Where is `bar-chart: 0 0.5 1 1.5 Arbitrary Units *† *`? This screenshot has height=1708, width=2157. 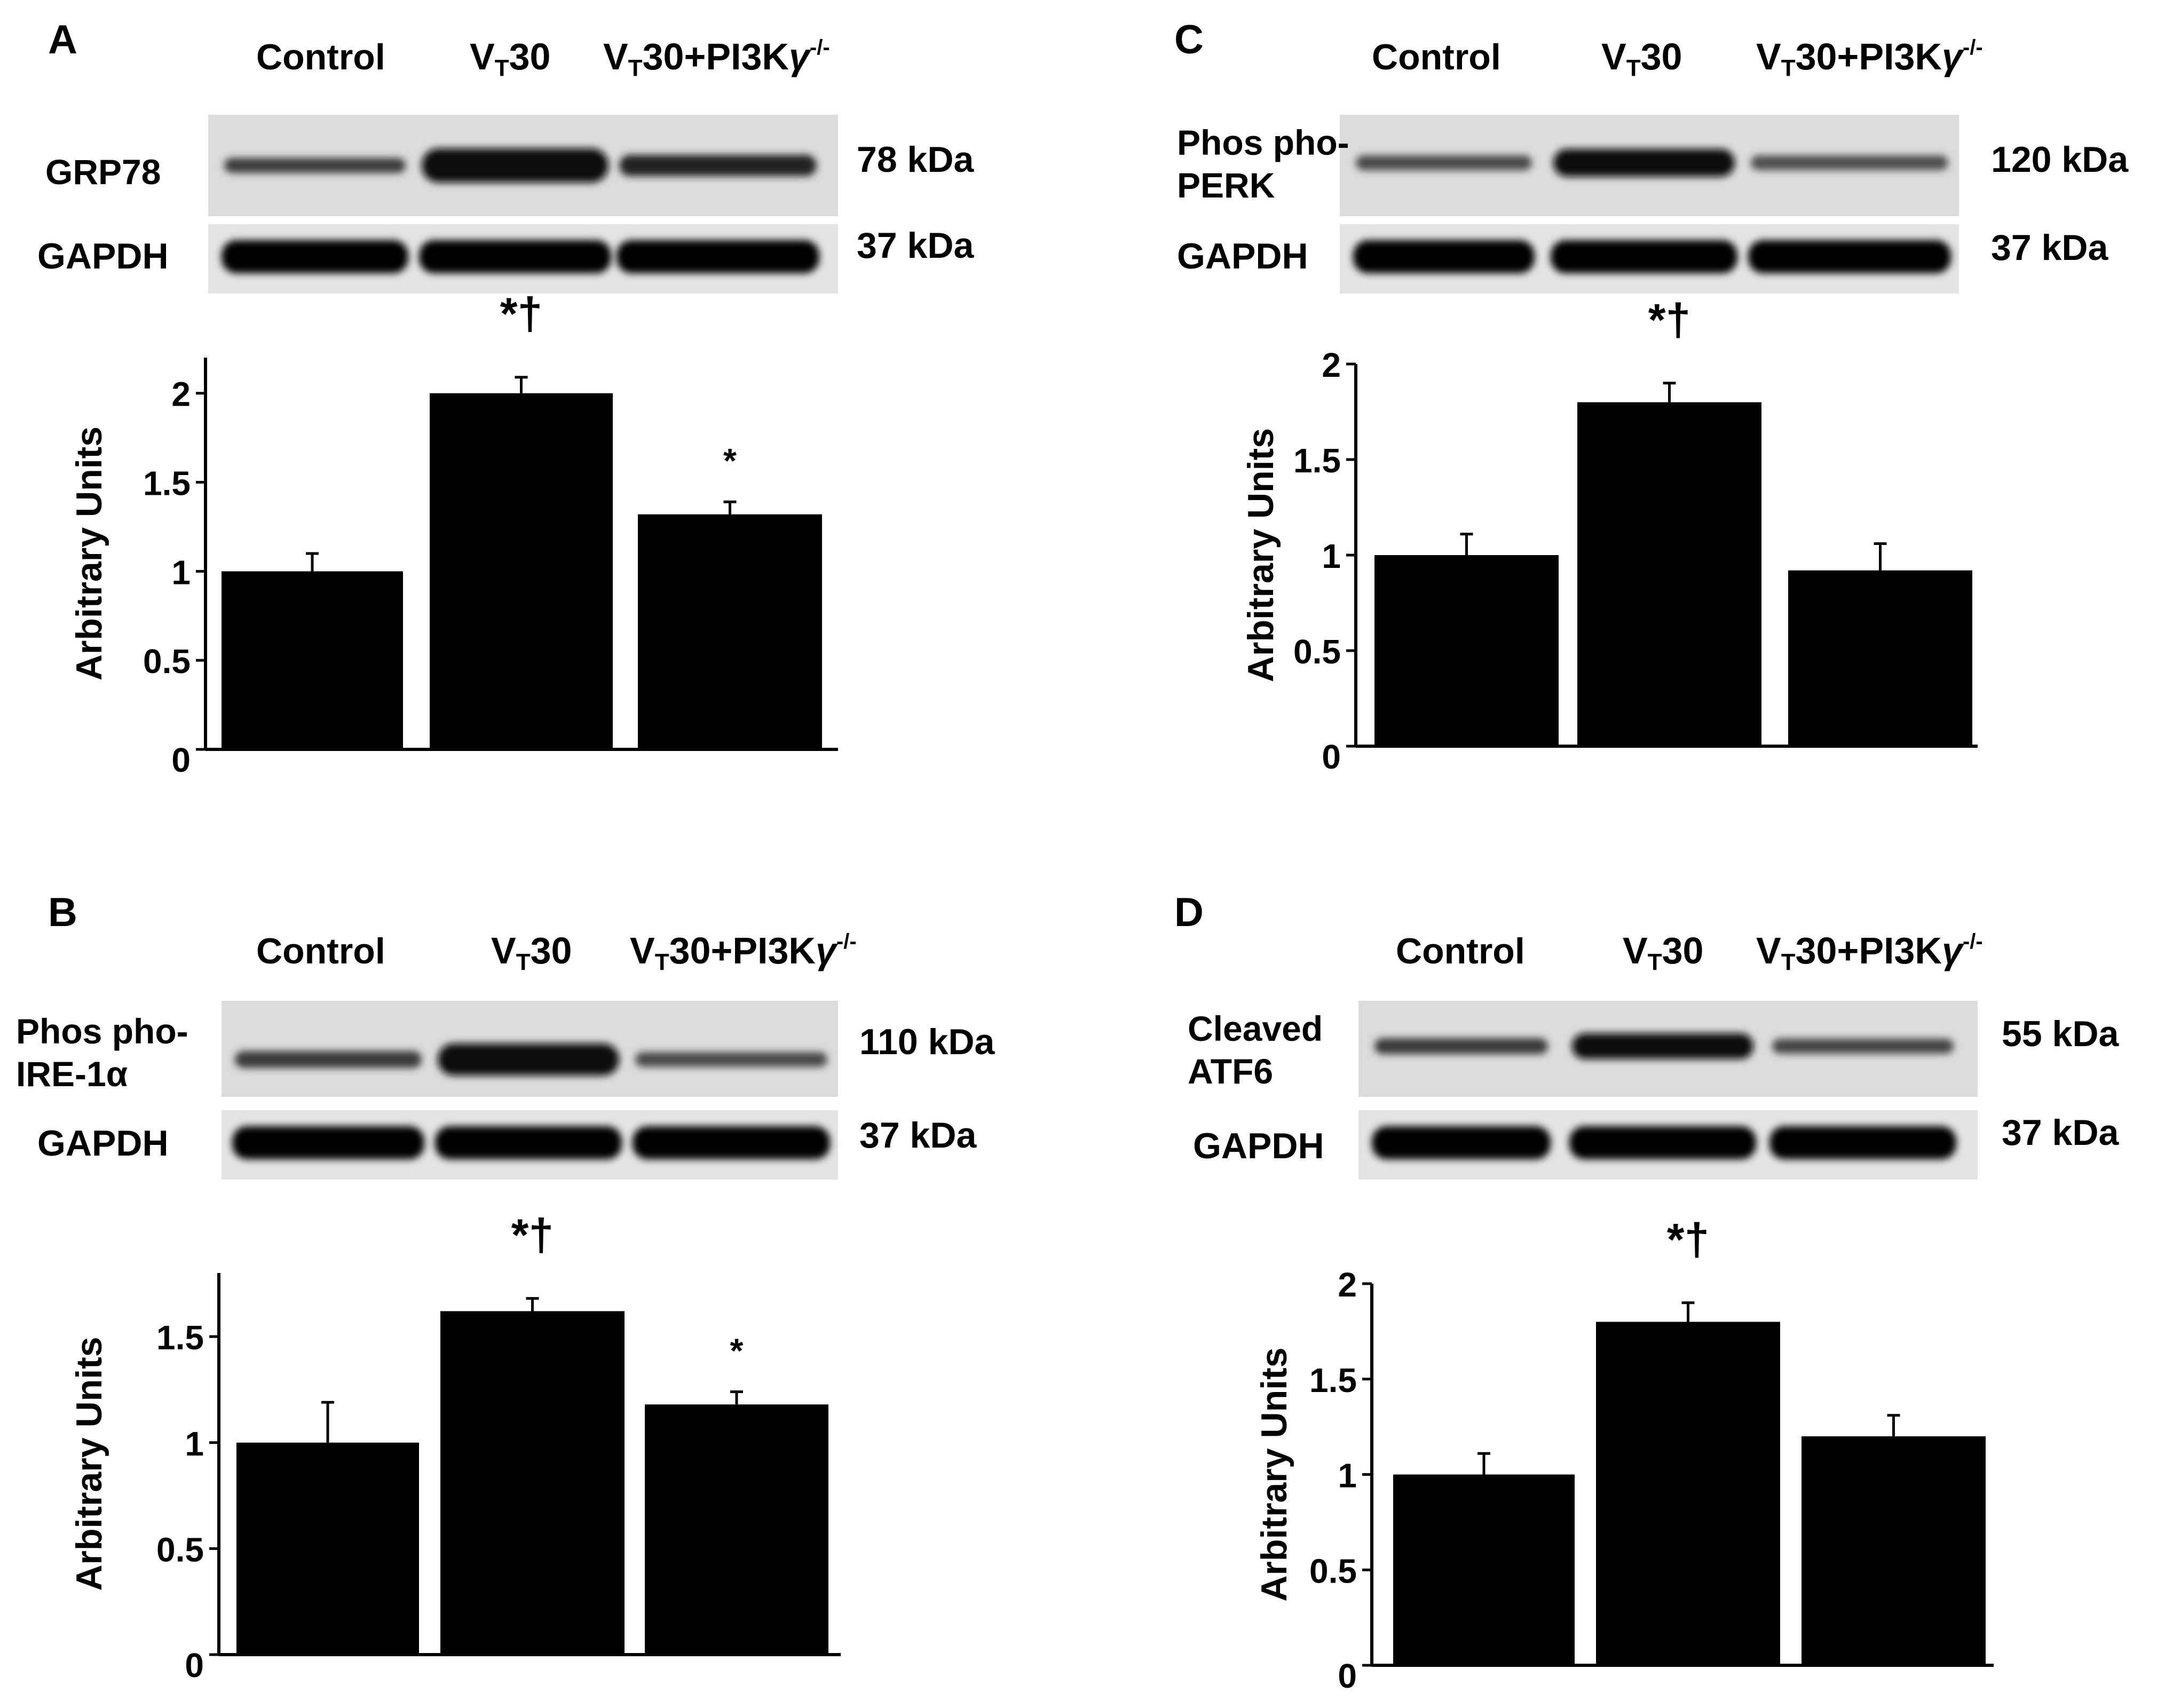 bar-chart: 0 0.5 1 1.5 Arbitrary Units *† * is located at coordinates (455, 1447).